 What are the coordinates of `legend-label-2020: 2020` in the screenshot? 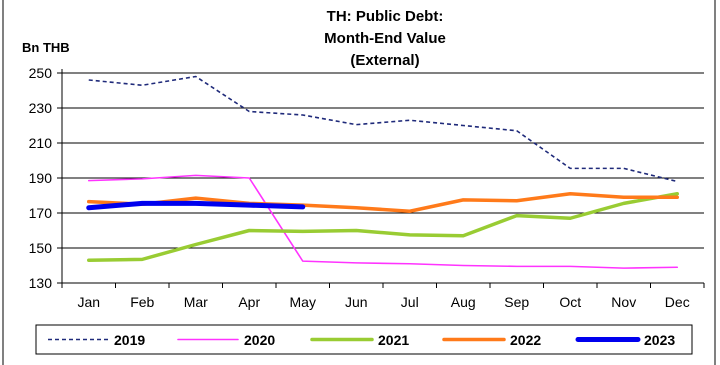 It's located at (259, 340).